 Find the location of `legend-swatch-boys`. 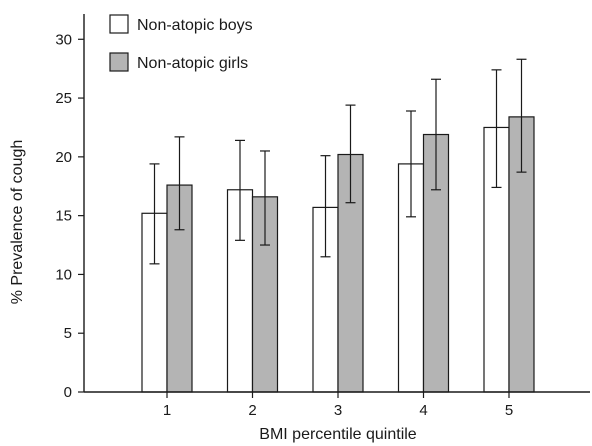

legend-swatch-boys is located at coordinates (119, 24).